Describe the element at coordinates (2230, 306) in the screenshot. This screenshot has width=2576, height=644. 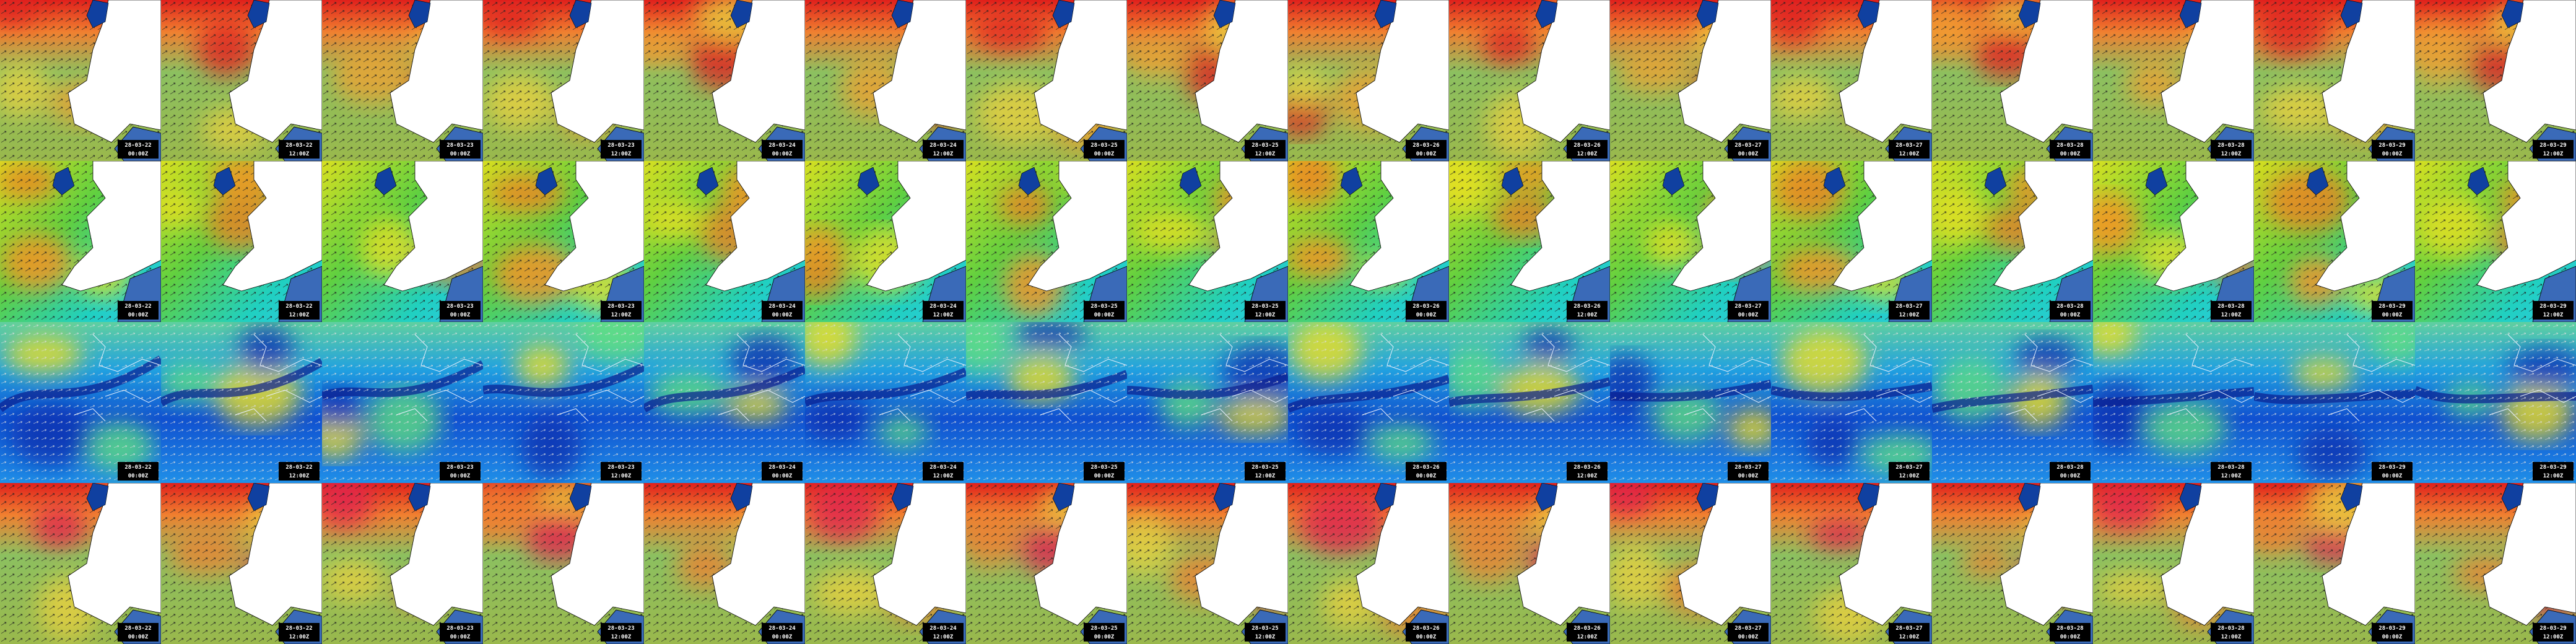
I see `date-label: 28-03-28` at that location.